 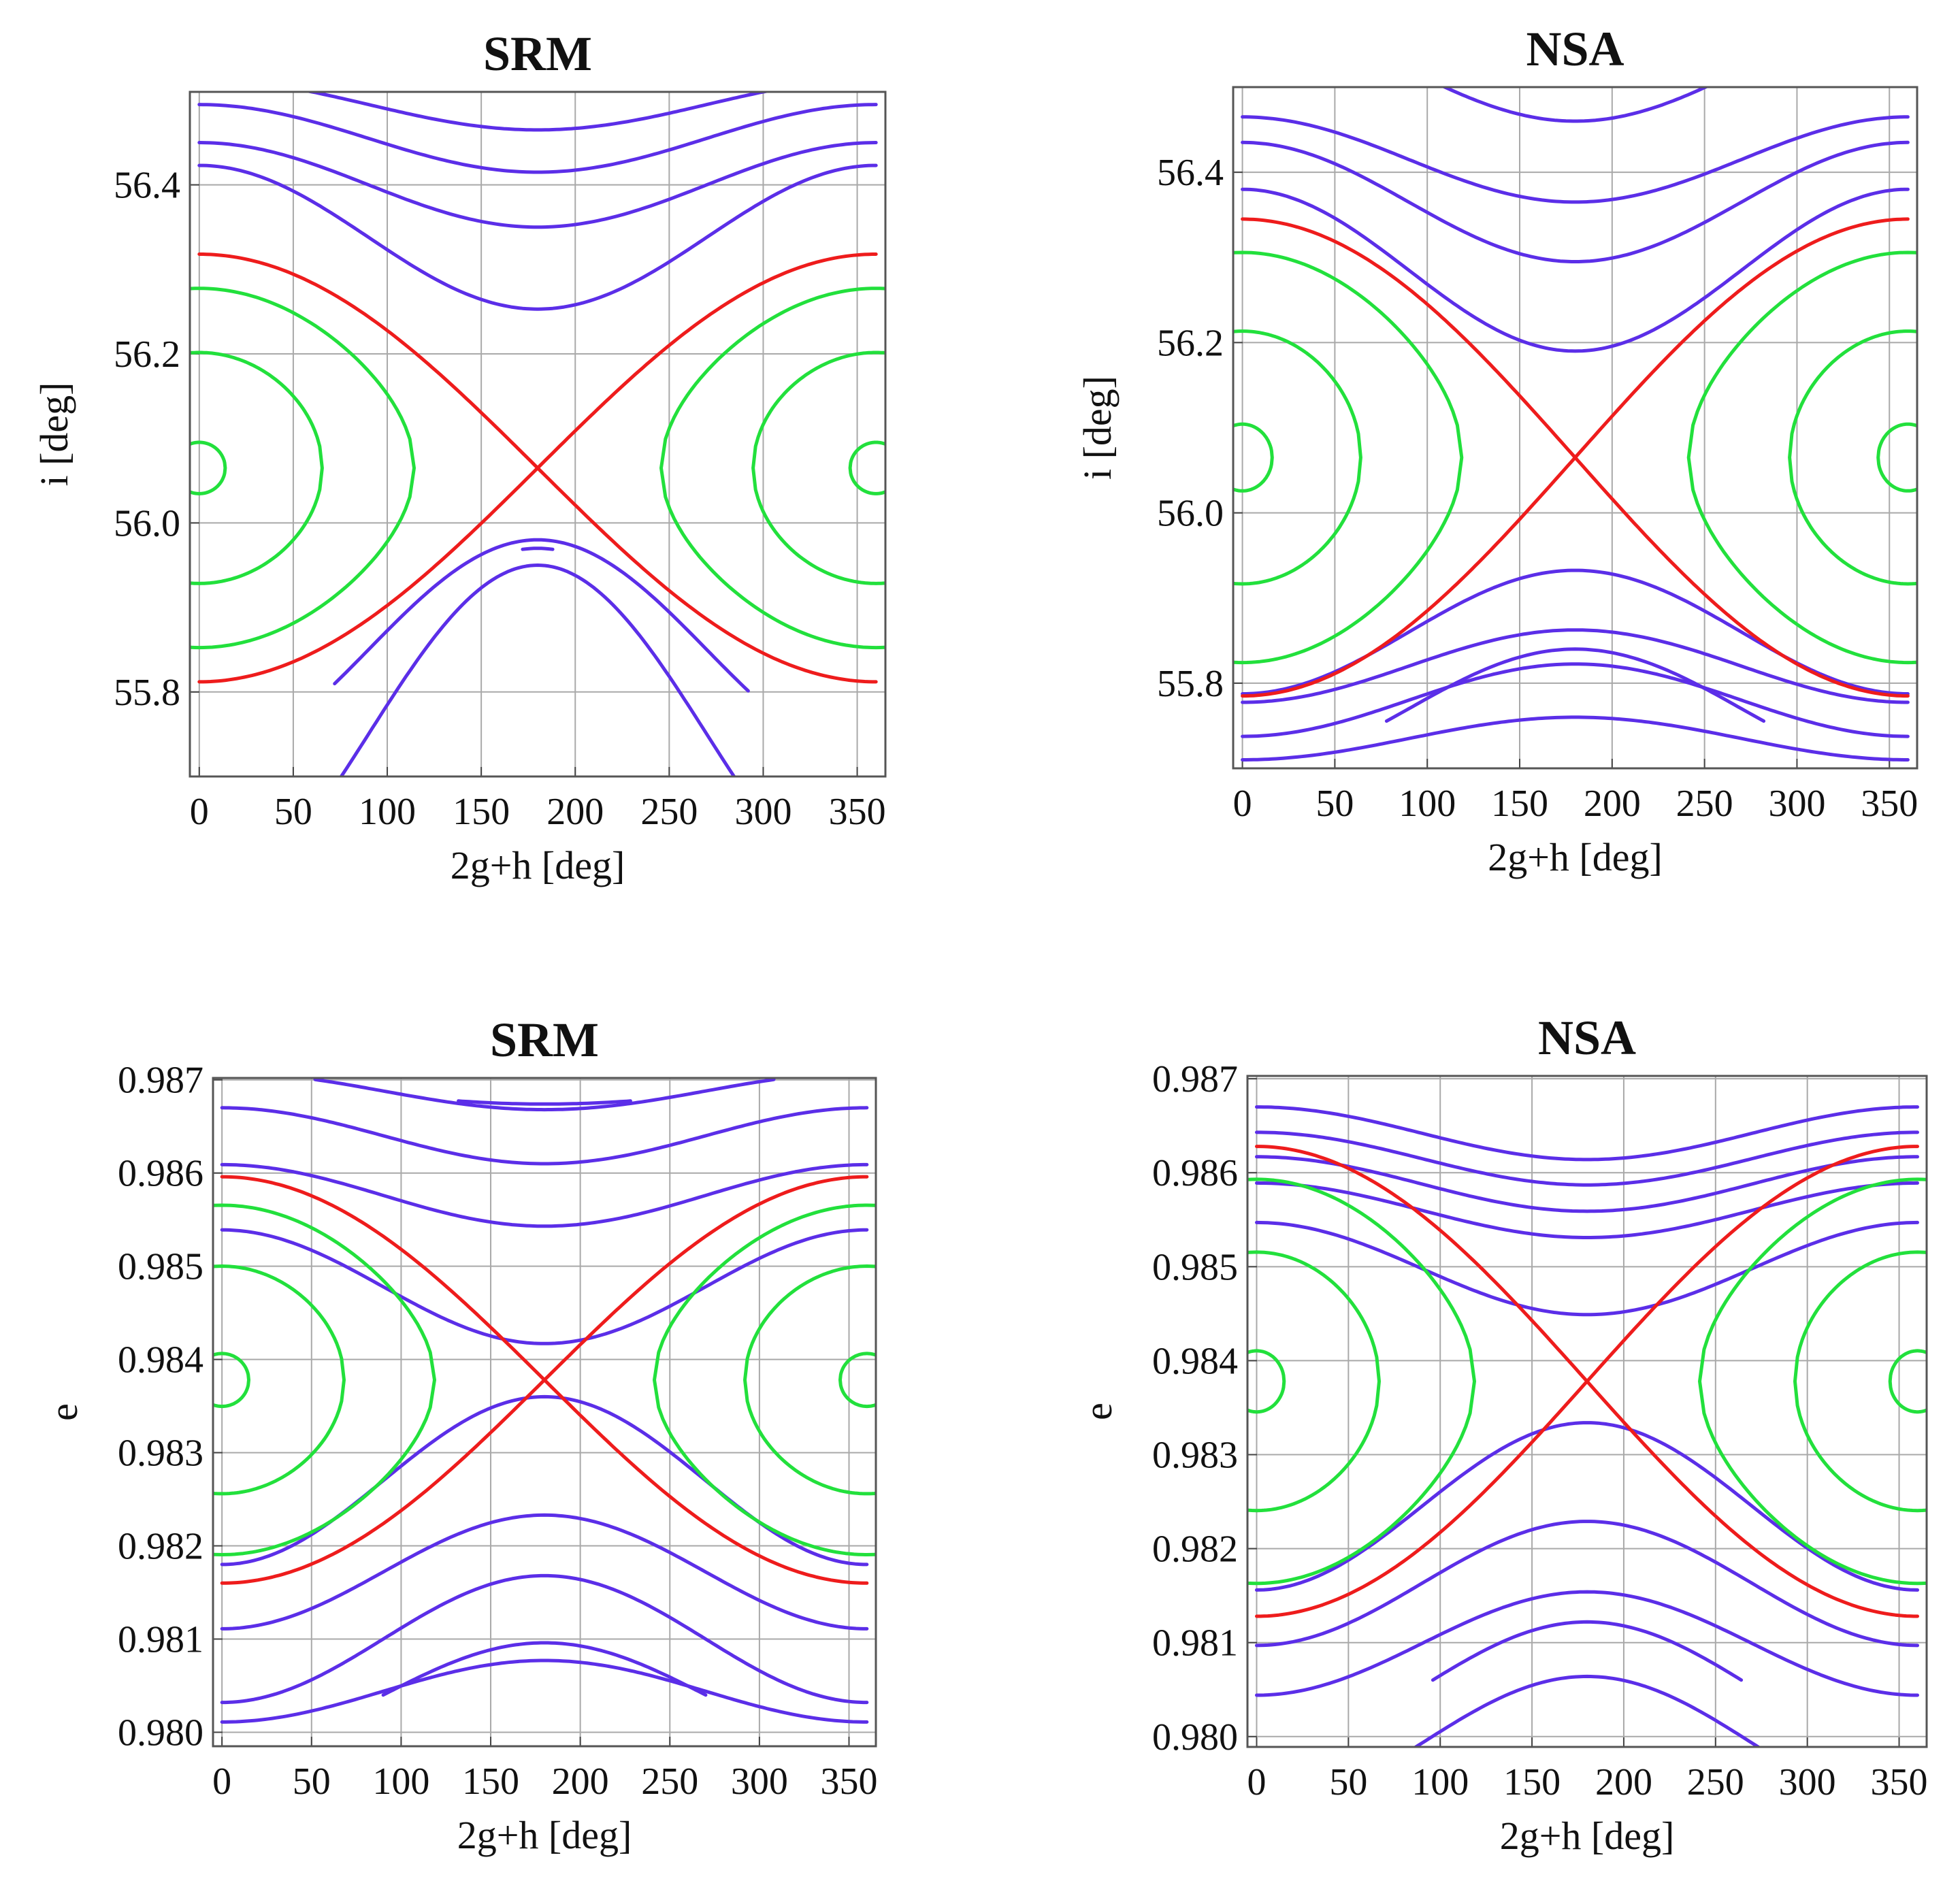 I want to click on y-tick-label: 0.985, so click(x=1195, y=1267).